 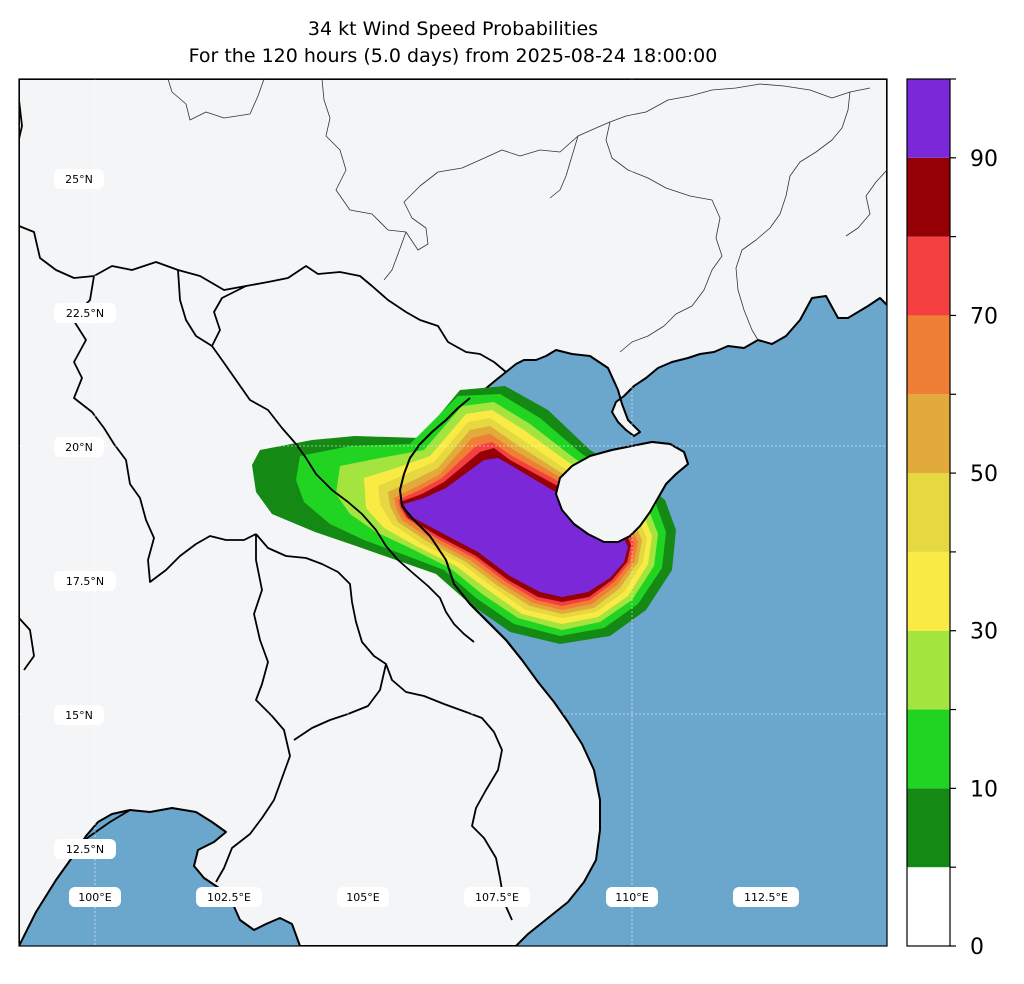 I want to click on wind-probability-contours, so click(x=470, y=523).